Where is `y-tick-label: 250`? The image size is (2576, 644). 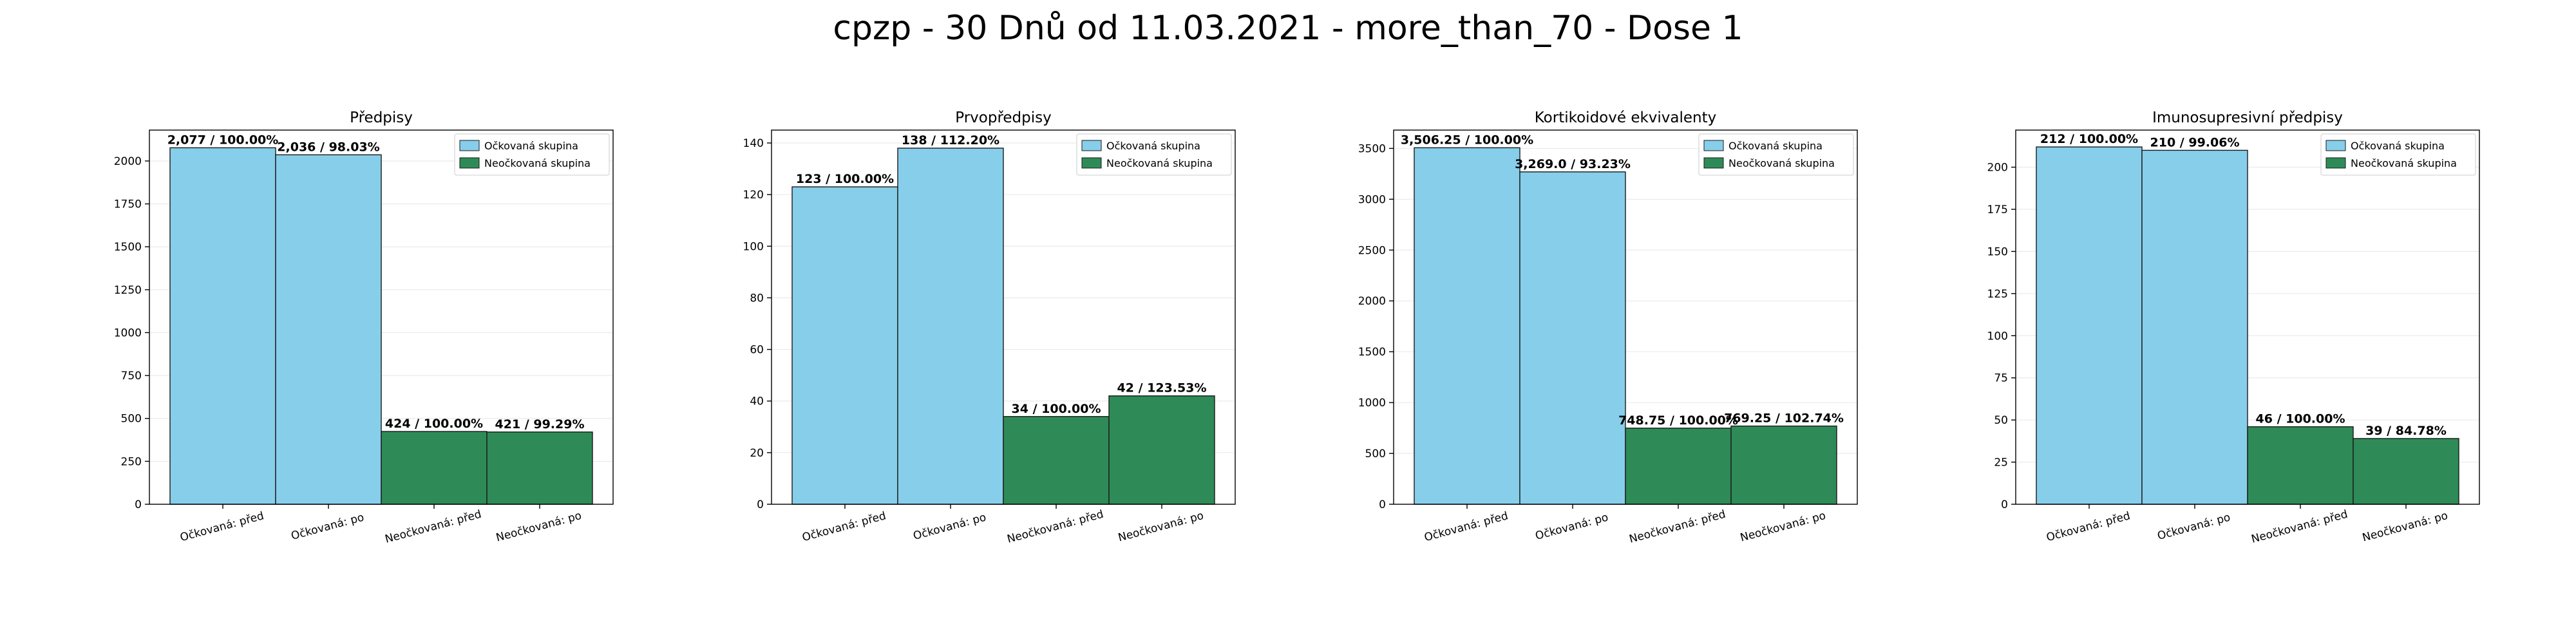 y-tick-label: 250 is located at coordinates (131, 462).